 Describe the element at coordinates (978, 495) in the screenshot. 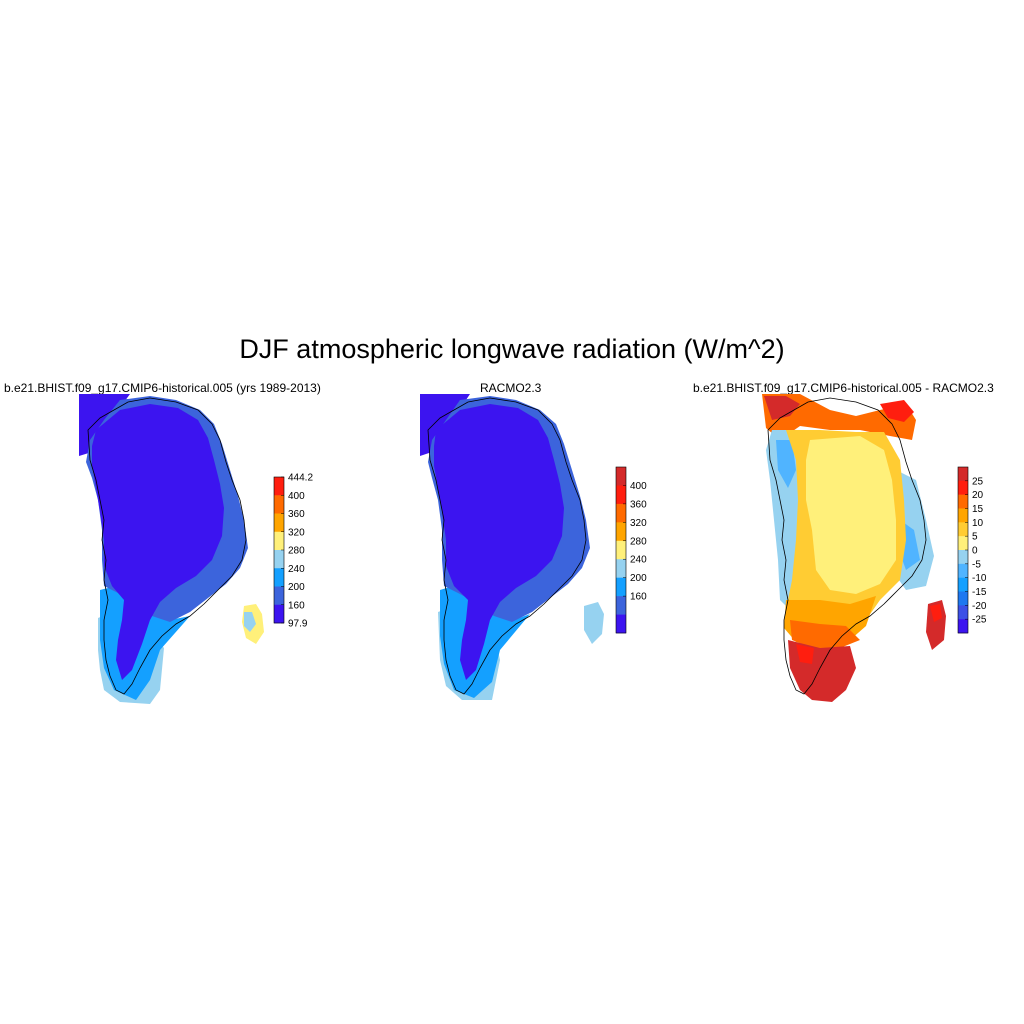

I see `colorbar-tick-label: 20` at that location.